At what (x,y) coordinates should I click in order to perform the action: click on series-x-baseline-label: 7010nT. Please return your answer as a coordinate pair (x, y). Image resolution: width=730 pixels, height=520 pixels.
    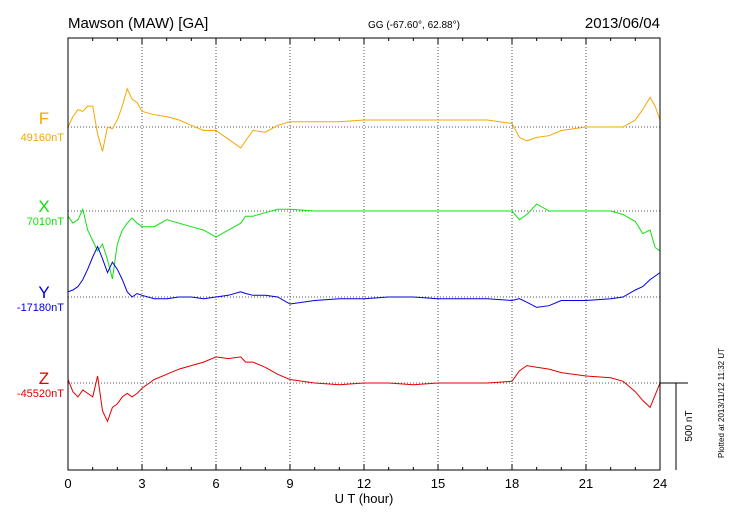
    Looking at the image, I should click on (46, 222).